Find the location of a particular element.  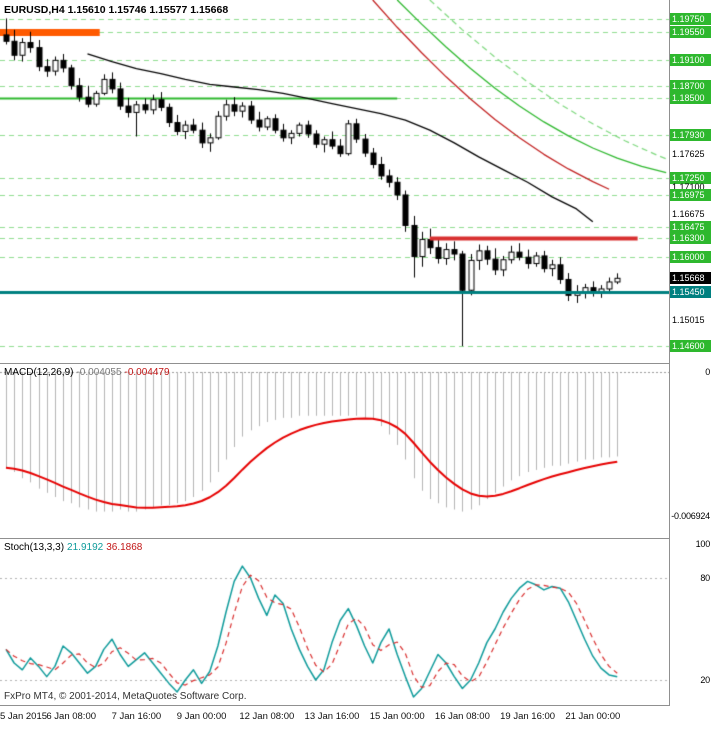

axis-label-0: 0 is located at coordinates (707, 372).